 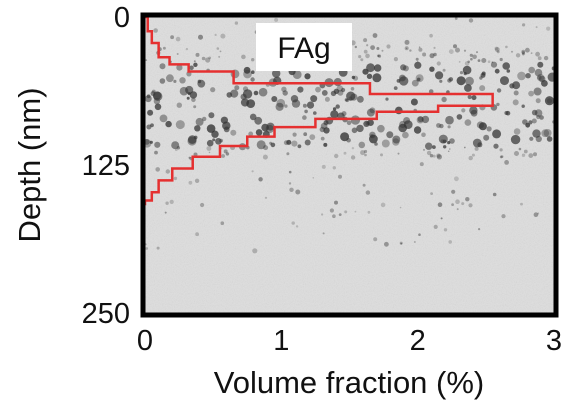 I want to click on x-axis-title: Volume fraction (%), so click(x=349, y=382).